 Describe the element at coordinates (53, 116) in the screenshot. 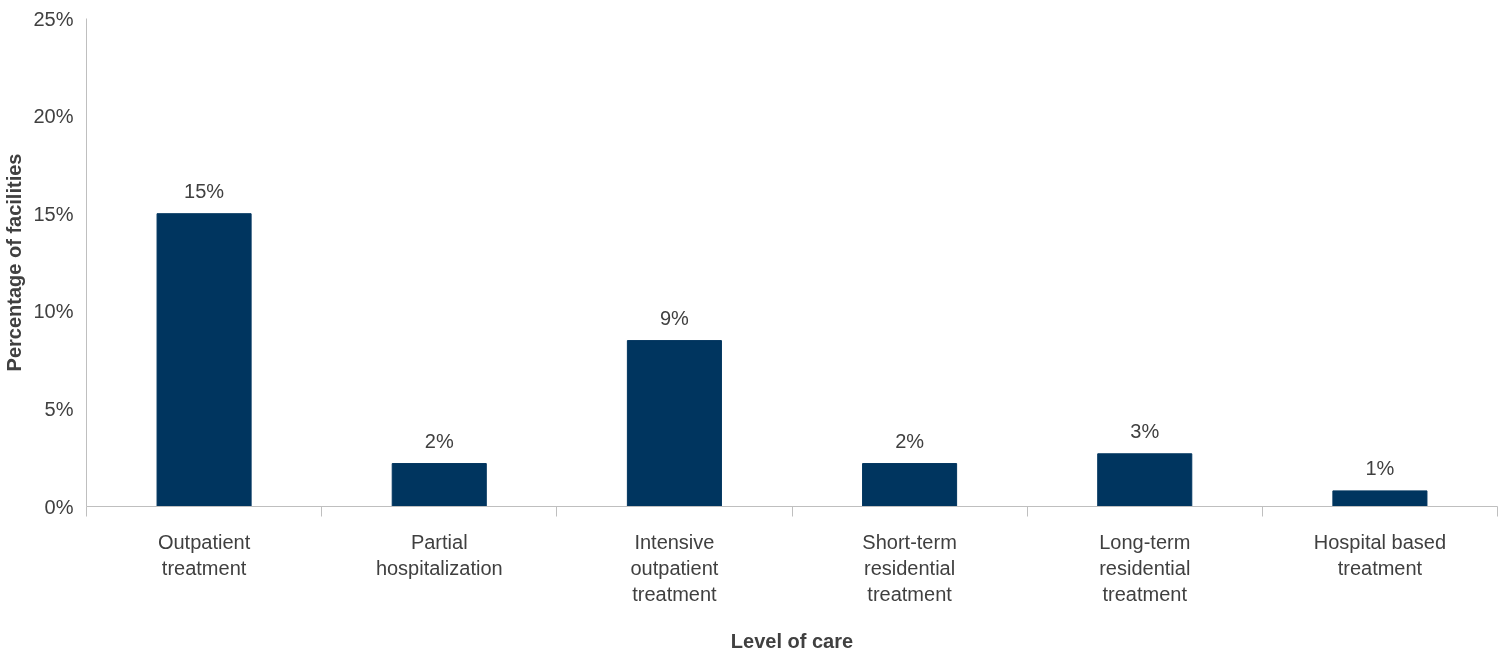

I see `y-tick-label: 20%` at that location.